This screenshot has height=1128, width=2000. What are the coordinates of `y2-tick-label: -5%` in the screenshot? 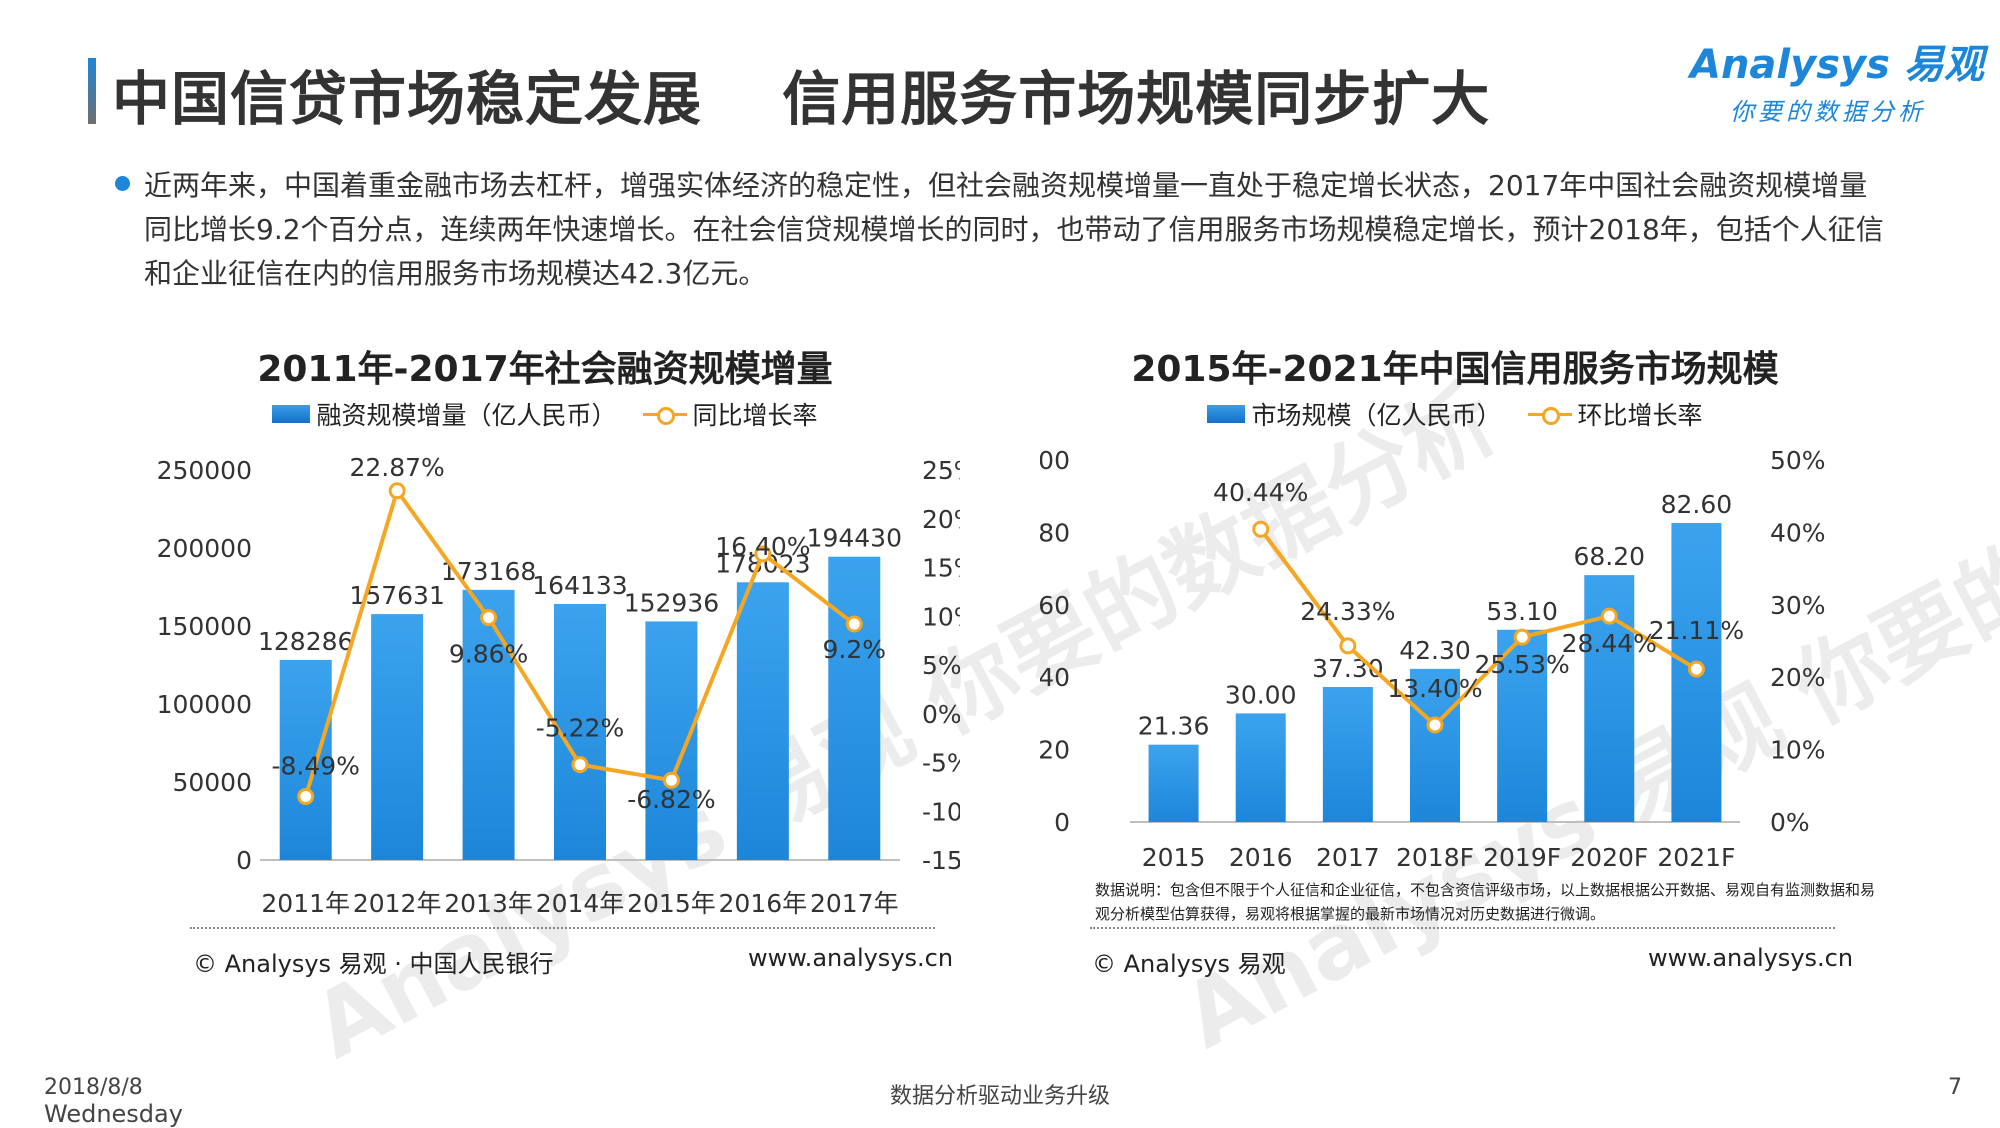 It's located at (941, 763).